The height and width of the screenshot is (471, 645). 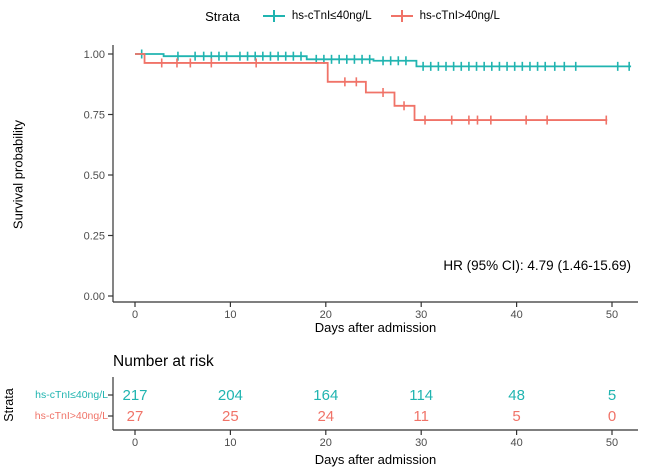 What do you see at coordinates (421, 443) in the screenshot?
I see `risk-x-tick-label: 30` at bounding box center [421, 443].